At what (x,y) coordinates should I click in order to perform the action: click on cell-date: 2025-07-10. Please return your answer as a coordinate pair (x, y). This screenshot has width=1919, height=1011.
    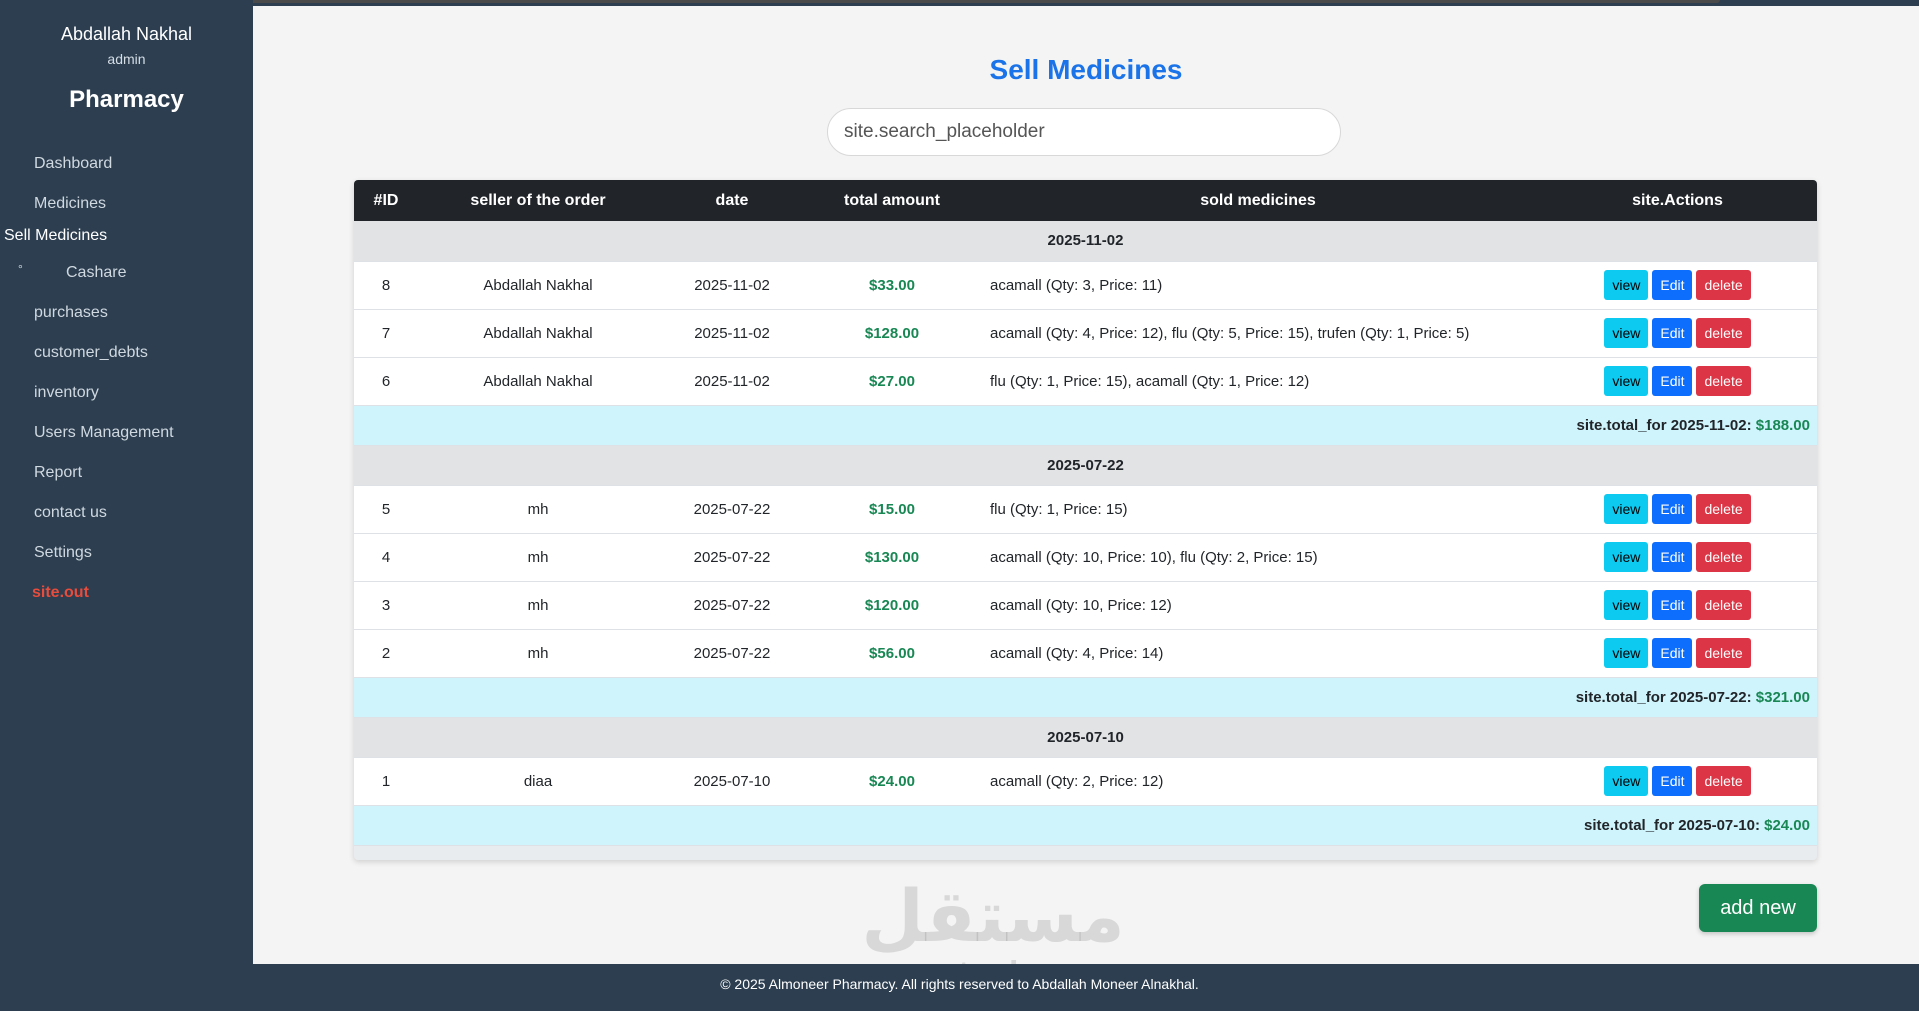
    Looking at the image, I should click on (732, 781).